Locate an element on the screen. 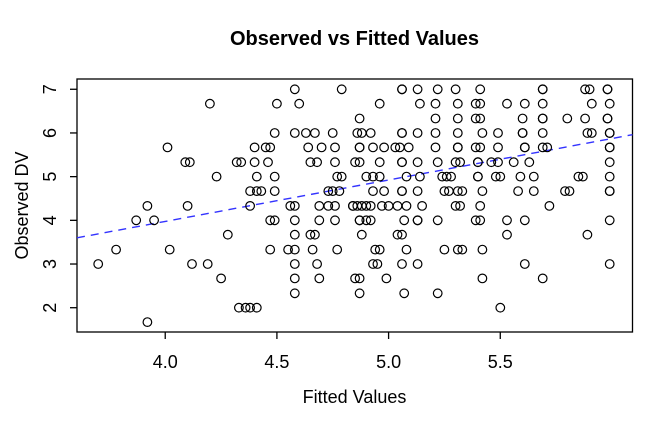 The height and width of the screenshot is (432, 672). x-tick-label: 4.5 is located at coordinates (276, 362).